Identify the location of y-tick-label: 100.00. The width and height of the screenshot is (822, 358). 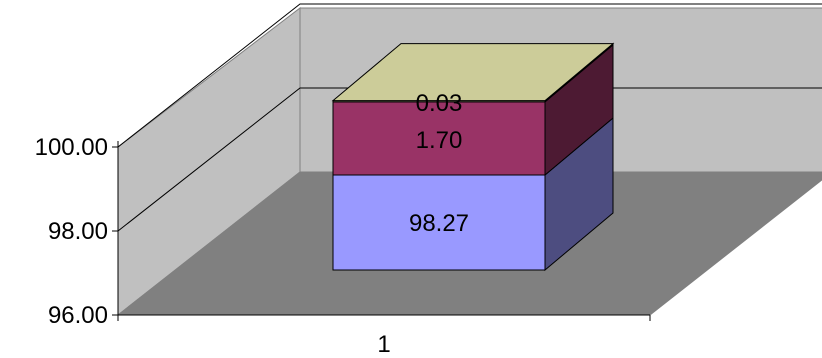
(71, 147).